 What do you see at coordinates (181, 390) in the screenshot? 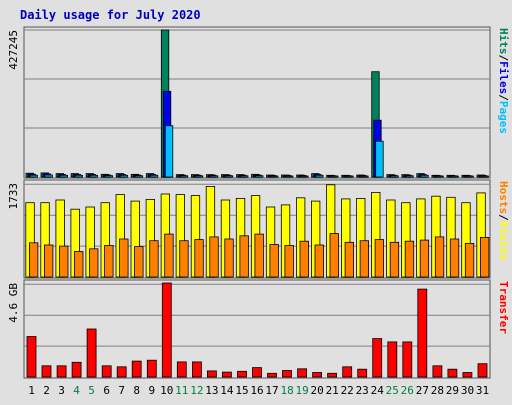
I see `x-tick-label: 11` at bounding box center [181, 390].